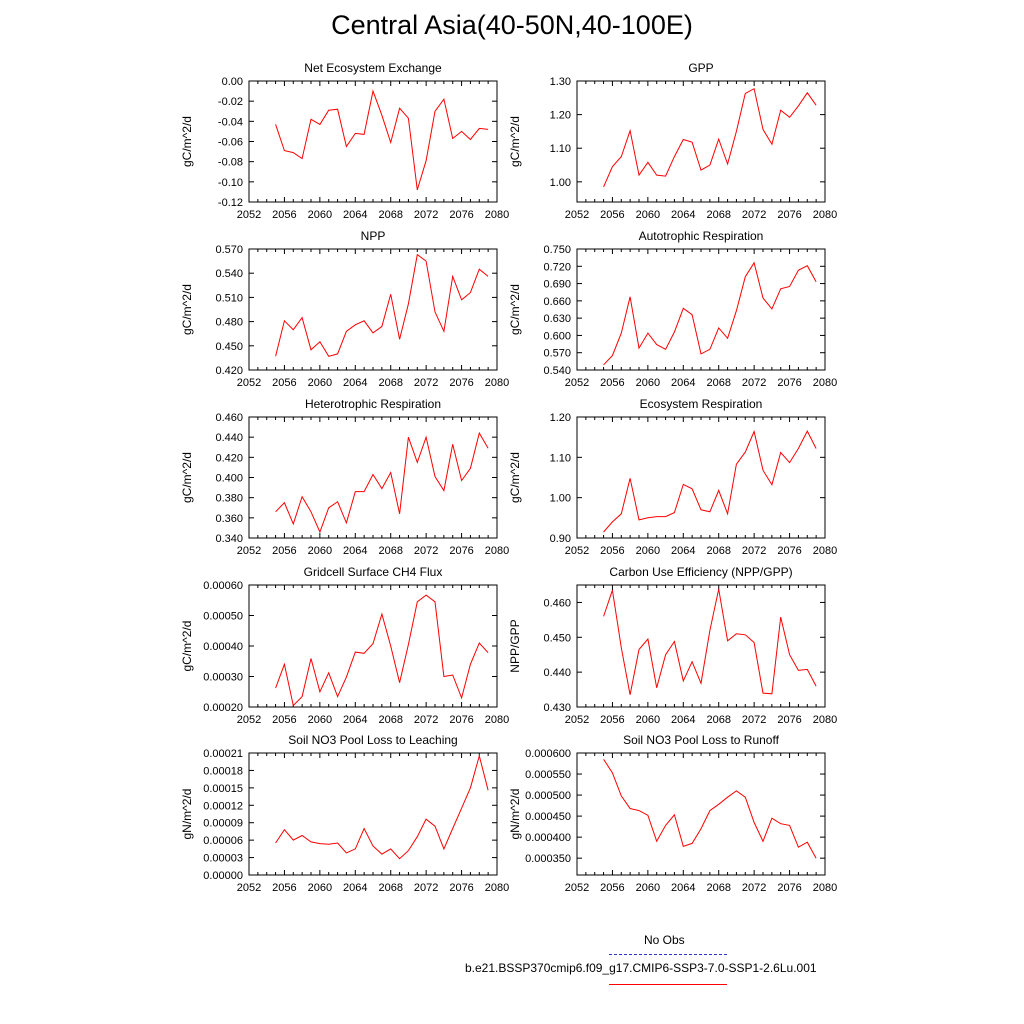  Describe the element at coordinates (229, 479) in the screenshot. I see `plot-4-ytick-label: 0.400` at that location.